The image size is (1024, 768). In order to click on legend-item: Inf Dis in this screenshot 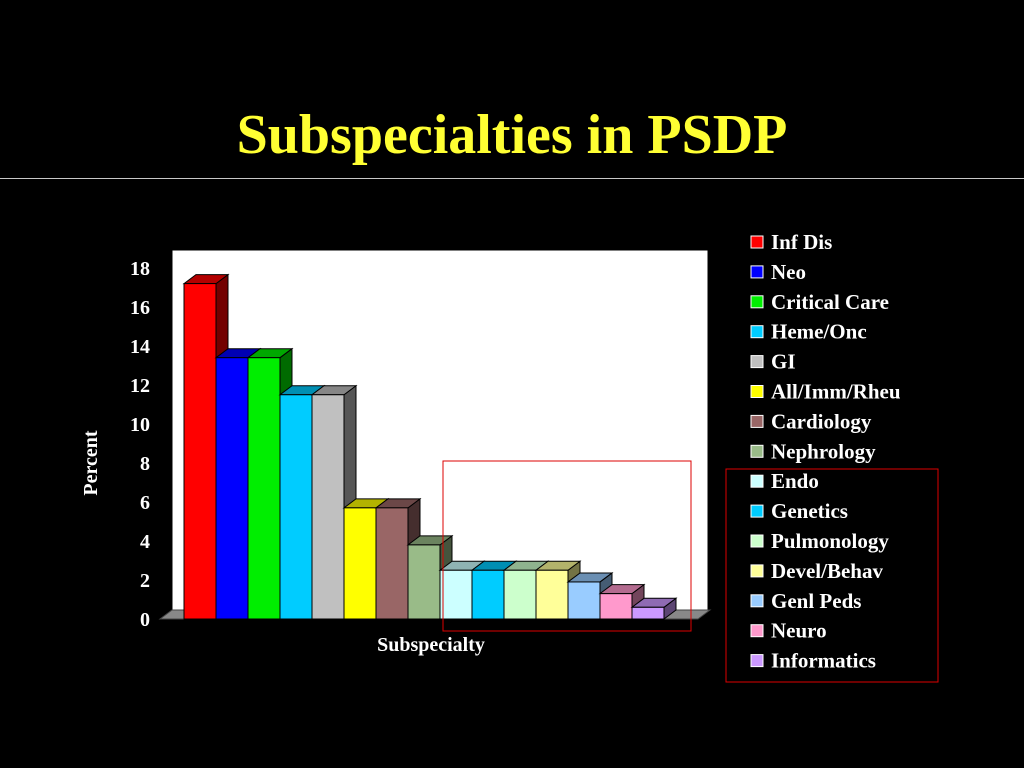, I will do `click(791, 242)`.